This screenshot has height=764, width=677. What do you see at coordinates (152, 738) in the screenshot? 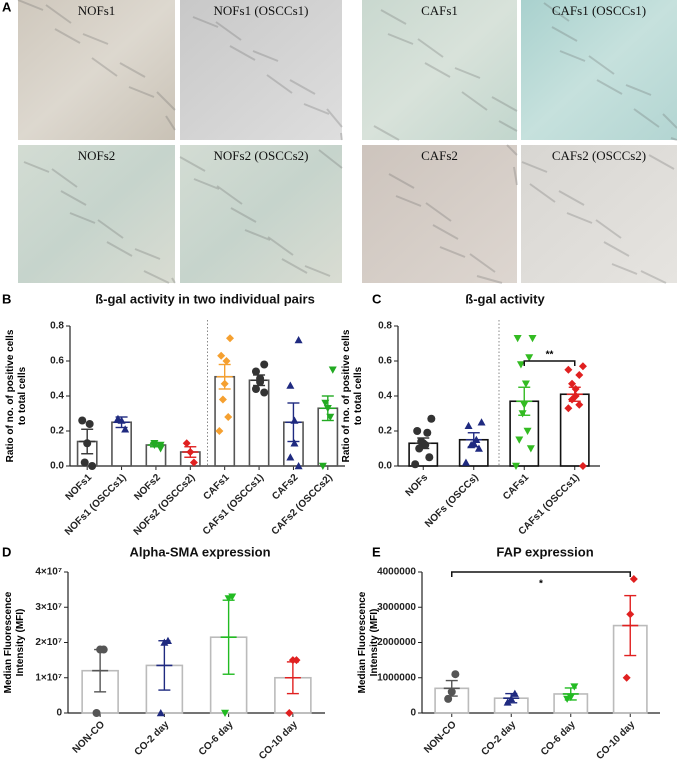
I see `x-tick-label: CO-2 day` at bounding box center [152, 738].